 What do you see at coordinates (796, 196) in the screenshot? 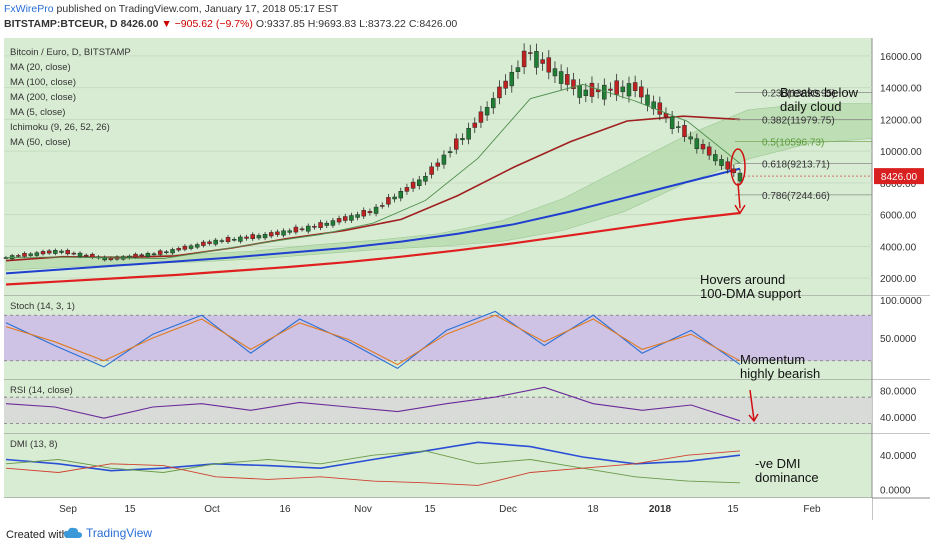
I see `fib-label-4: 0.786(7244.66)` at bounding box center [796, 196].